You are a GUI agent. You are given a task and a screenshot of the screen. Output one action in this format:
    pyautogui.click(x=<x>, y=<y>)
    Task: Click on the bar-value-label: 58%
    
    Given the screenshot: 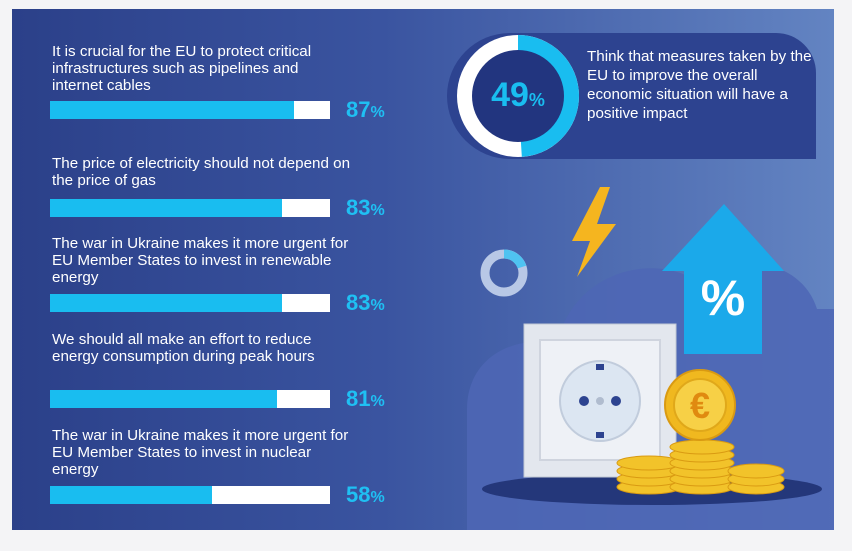 What is the action you would take?
    pyautogui.click(x=365, y=496)
    